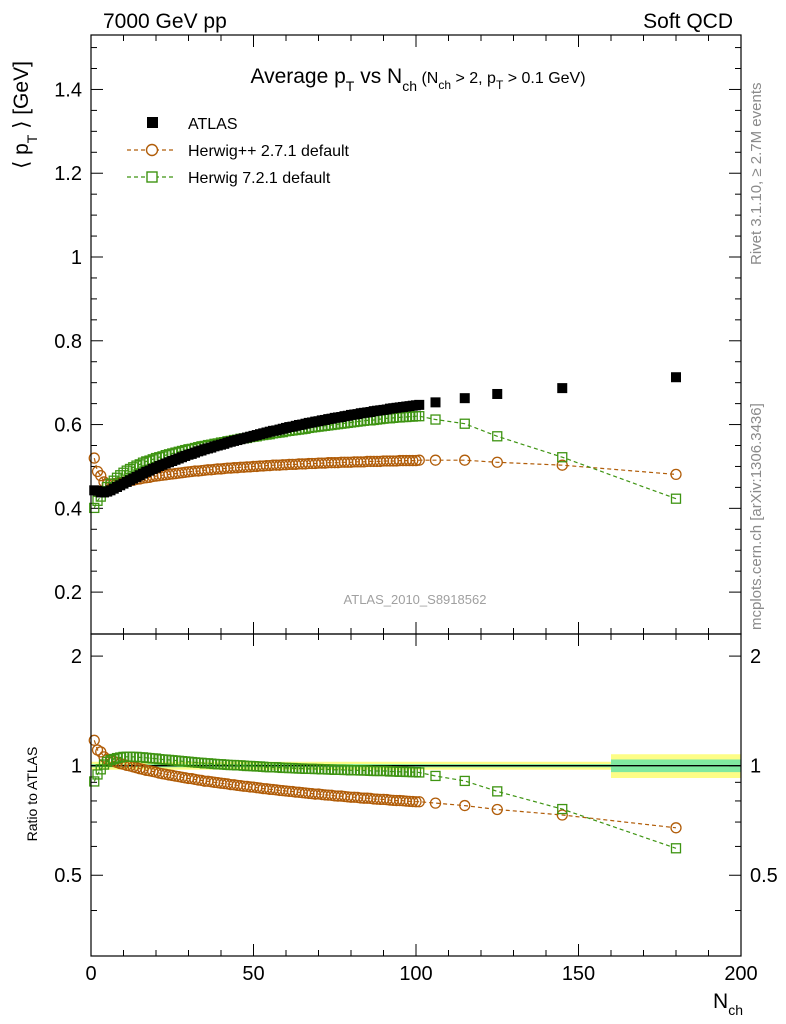  I want to click on ratio-line-herwigpp, so click(385, 784).